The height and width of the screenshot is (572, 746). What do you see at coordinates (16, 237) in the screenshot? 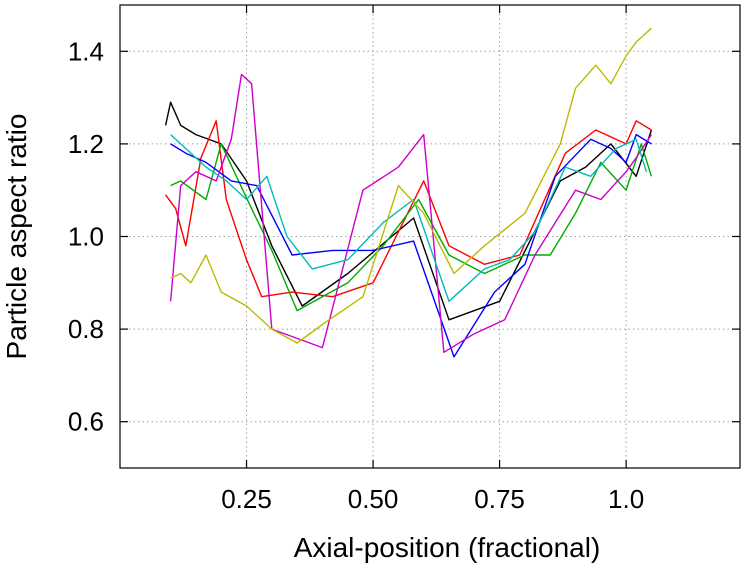
I see `y-axis-title: Particle aspect ratio` at bounding box center [16, 237].